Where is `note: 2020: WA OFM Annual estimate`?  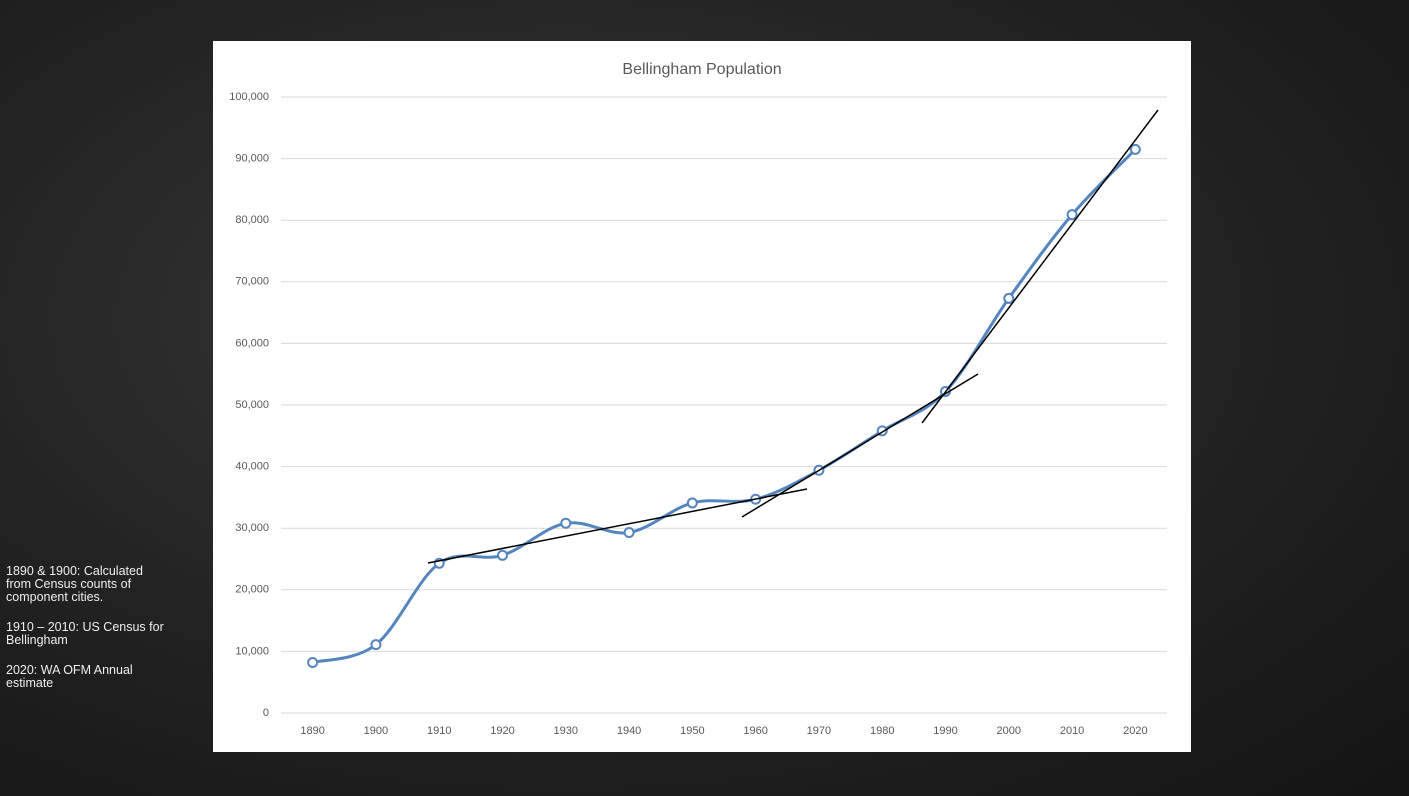 note: 2020: WA OFM Annual estimate is located at coordinates (69, 676).